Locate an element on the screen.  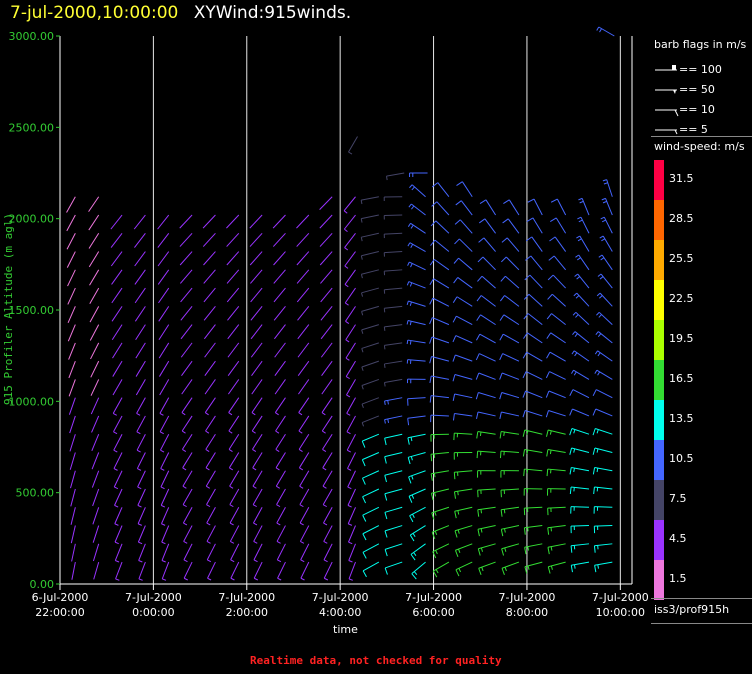
barb-legend-item-full: == 10 is located at coordinates (685, 110).